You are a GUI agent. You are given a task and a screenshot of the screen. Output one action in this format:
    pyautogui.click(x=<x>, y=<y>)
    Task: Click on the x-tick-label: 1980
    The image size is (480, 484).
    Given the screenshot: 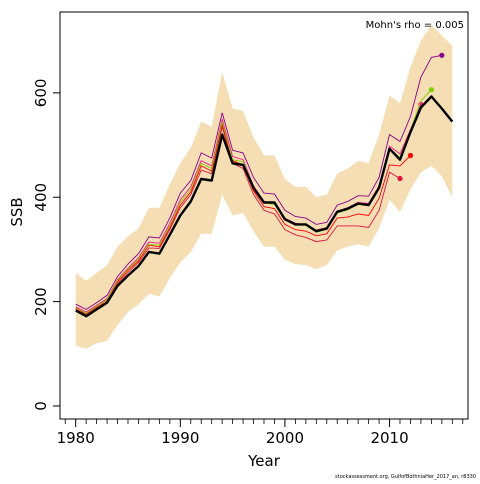 What is the action you would take?
    pyautogui.click(x=76, y=438)
    